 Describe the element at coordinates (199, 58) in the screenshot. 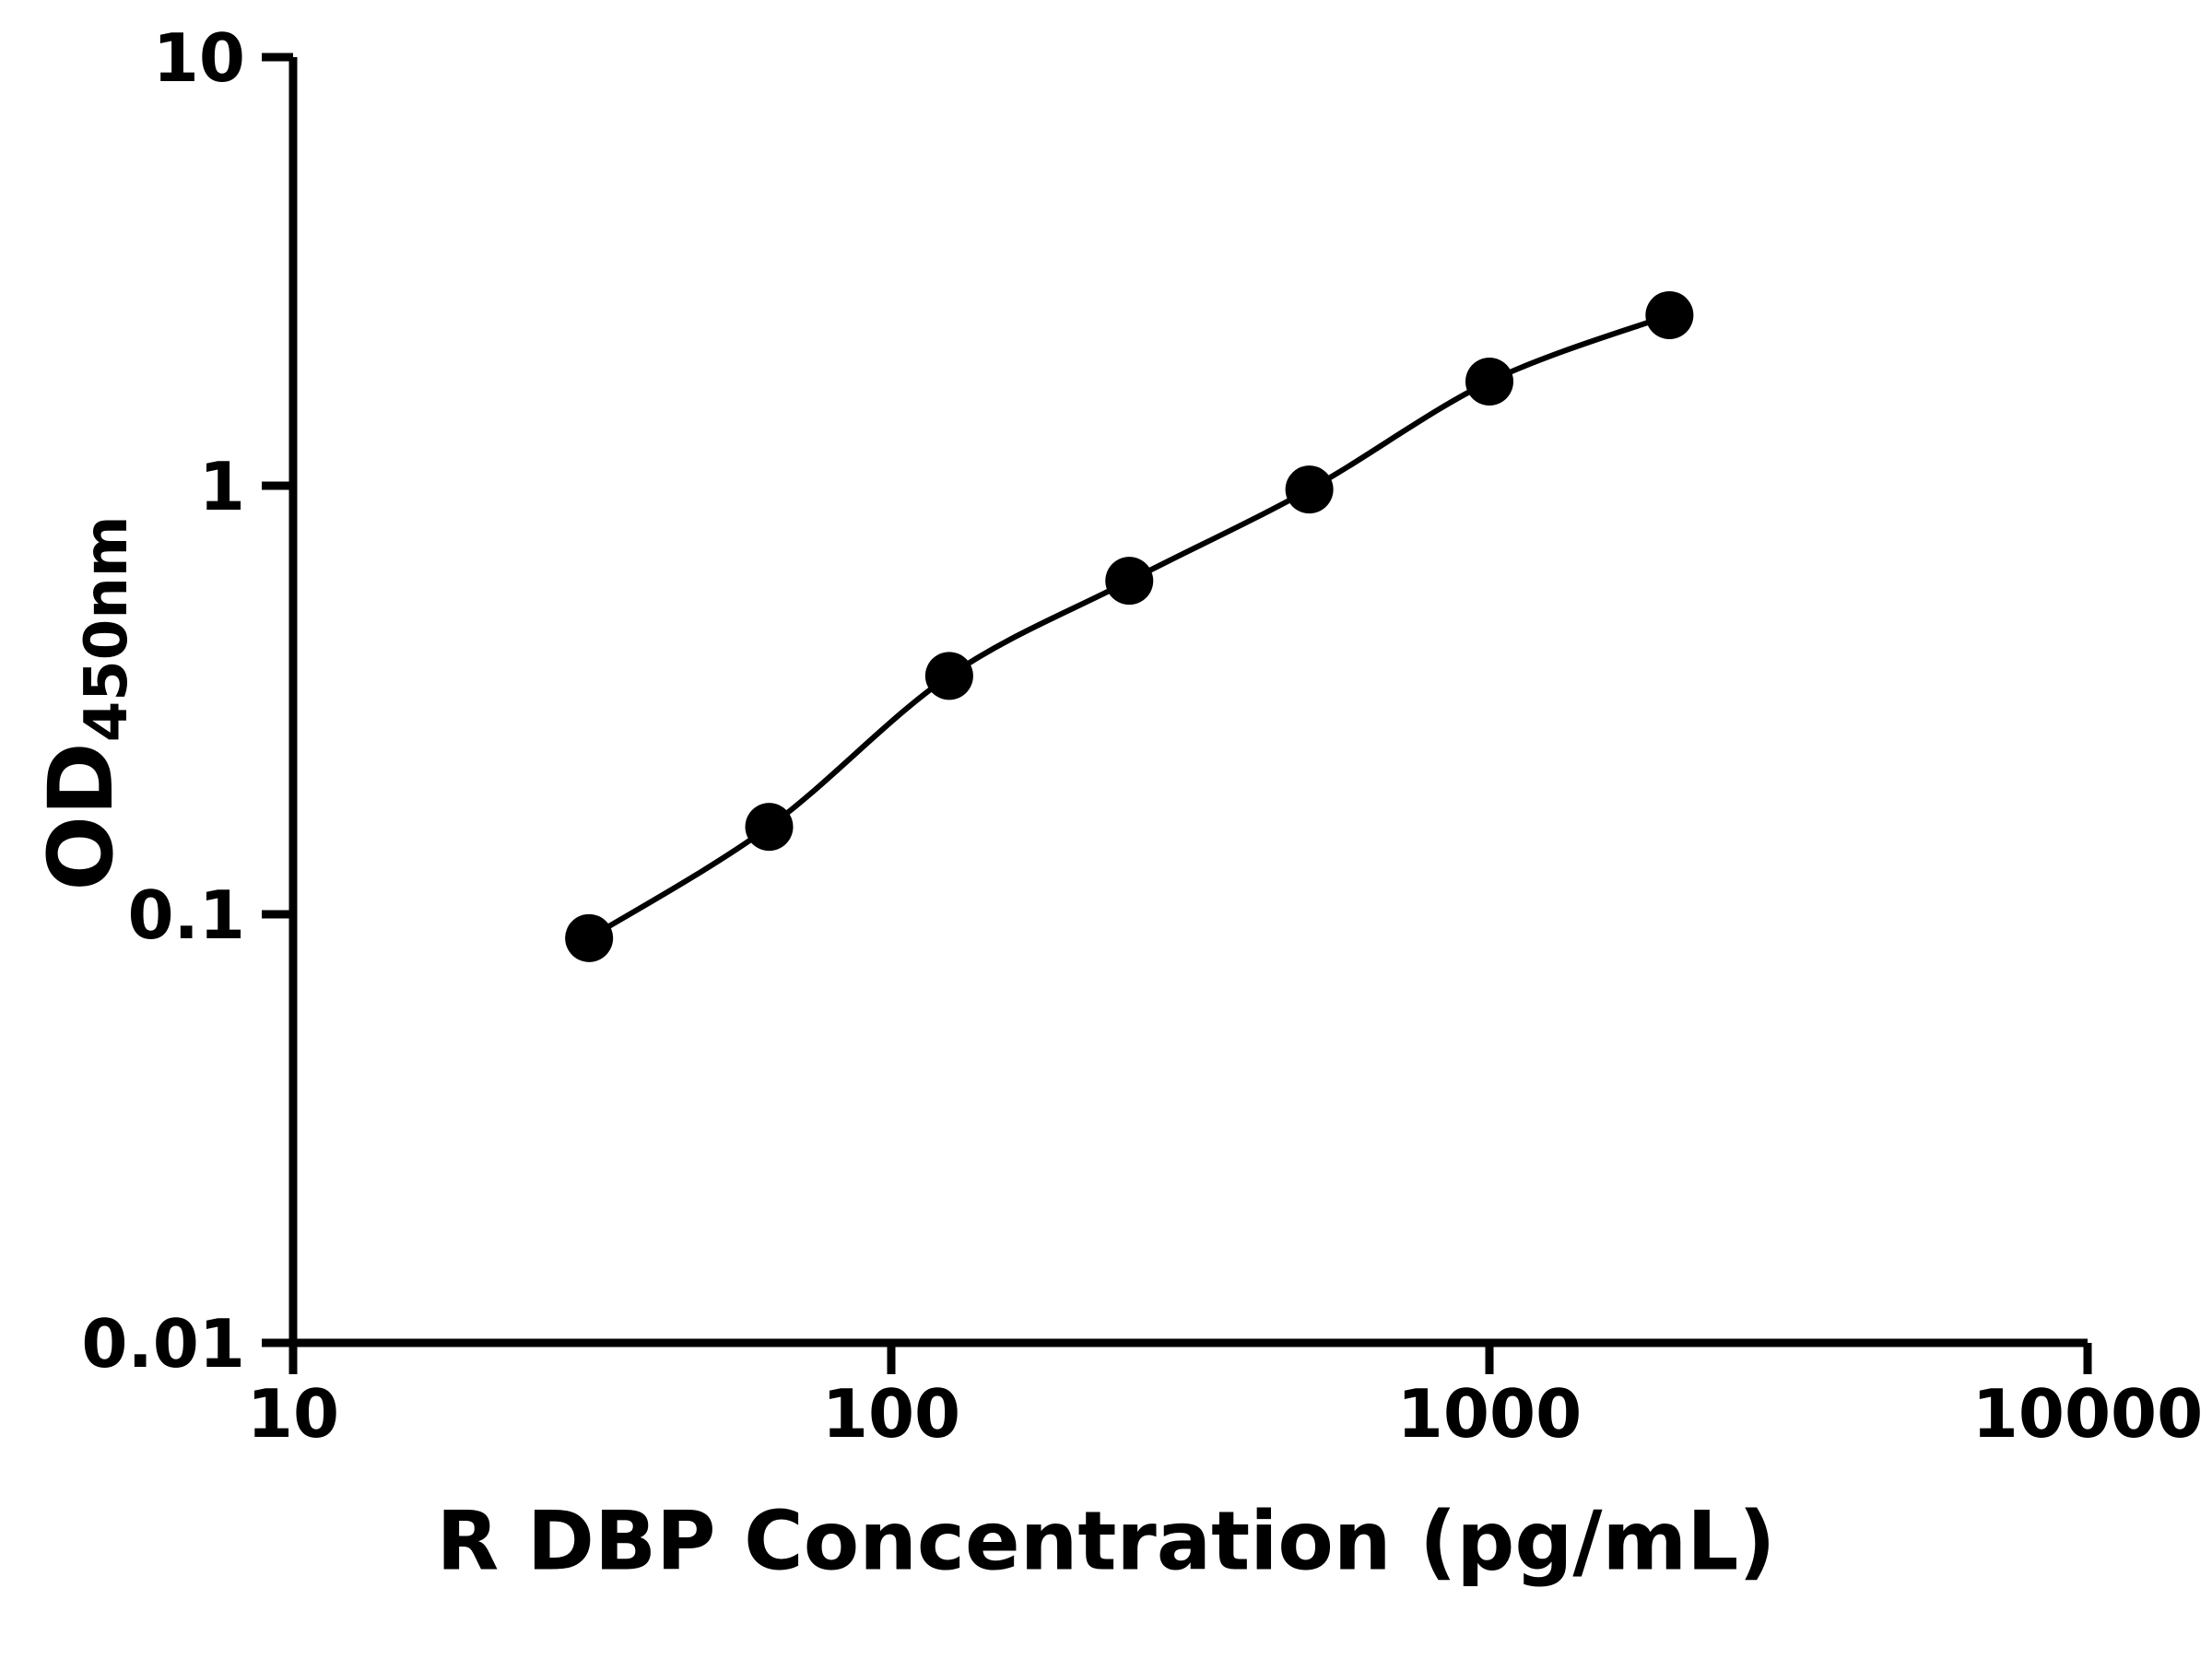

I see `y-tick-label: 10` at that location.